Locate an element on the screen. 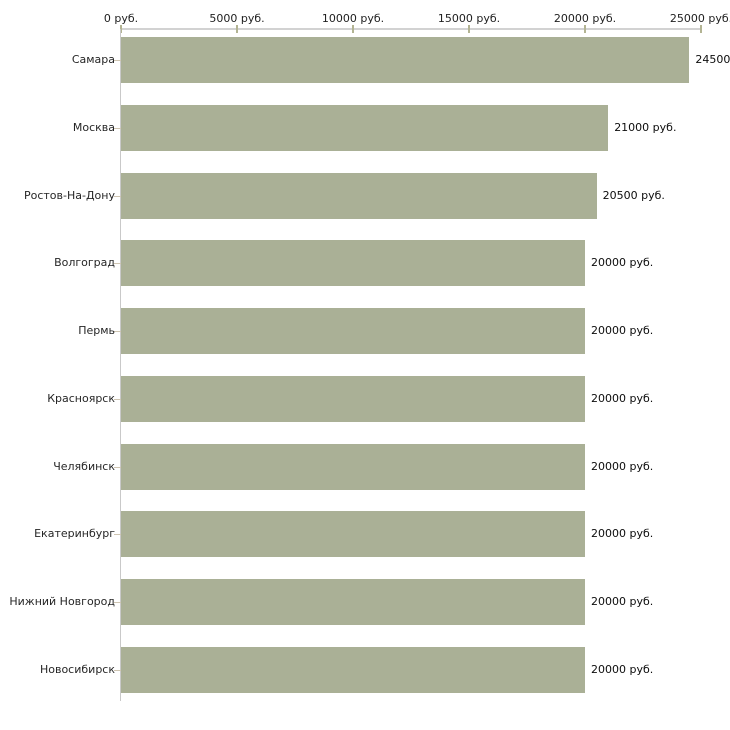 This screenshot has height=730, width=730. x-axis-tick-label: 15000 руб. is located at coordinates (469, 18).